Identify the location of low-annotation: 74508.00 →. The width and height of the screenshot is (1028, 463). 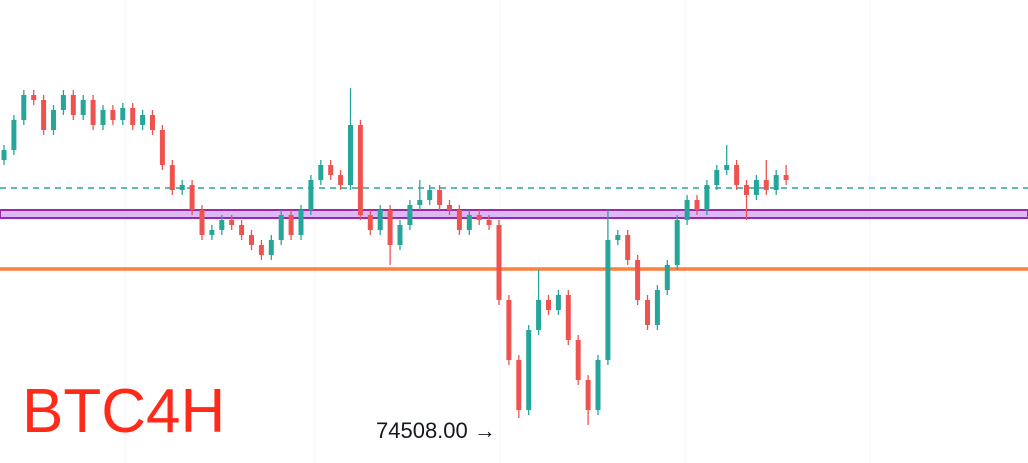
(436, 430).